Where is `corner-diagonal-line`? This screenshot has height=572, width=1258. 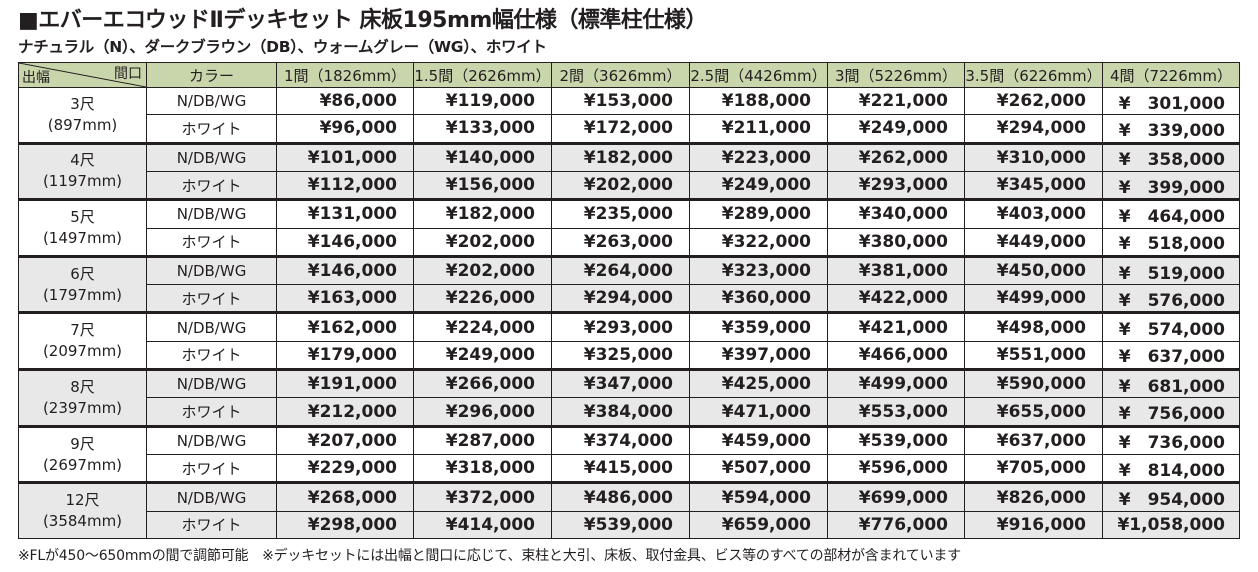 corner-diagonal-line is located at coordinates (82, 75).